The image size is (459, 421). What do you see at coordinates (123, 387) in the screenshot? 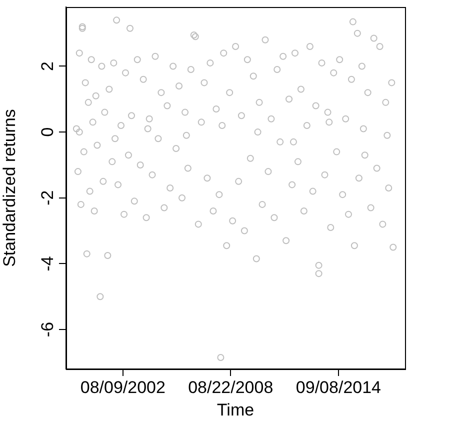
I see `x-tick-label: 08/09/2002` at bounding box center [123, 387].